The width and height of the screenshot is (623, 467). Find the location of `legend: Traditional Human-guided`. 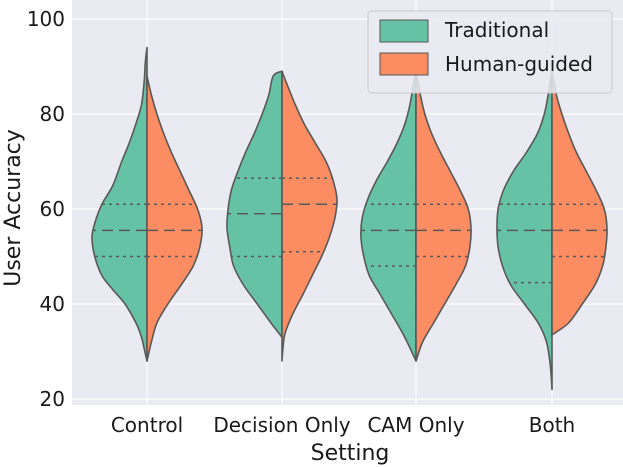

legend: Traditional Human-guided is located at coordinates (490, 52).